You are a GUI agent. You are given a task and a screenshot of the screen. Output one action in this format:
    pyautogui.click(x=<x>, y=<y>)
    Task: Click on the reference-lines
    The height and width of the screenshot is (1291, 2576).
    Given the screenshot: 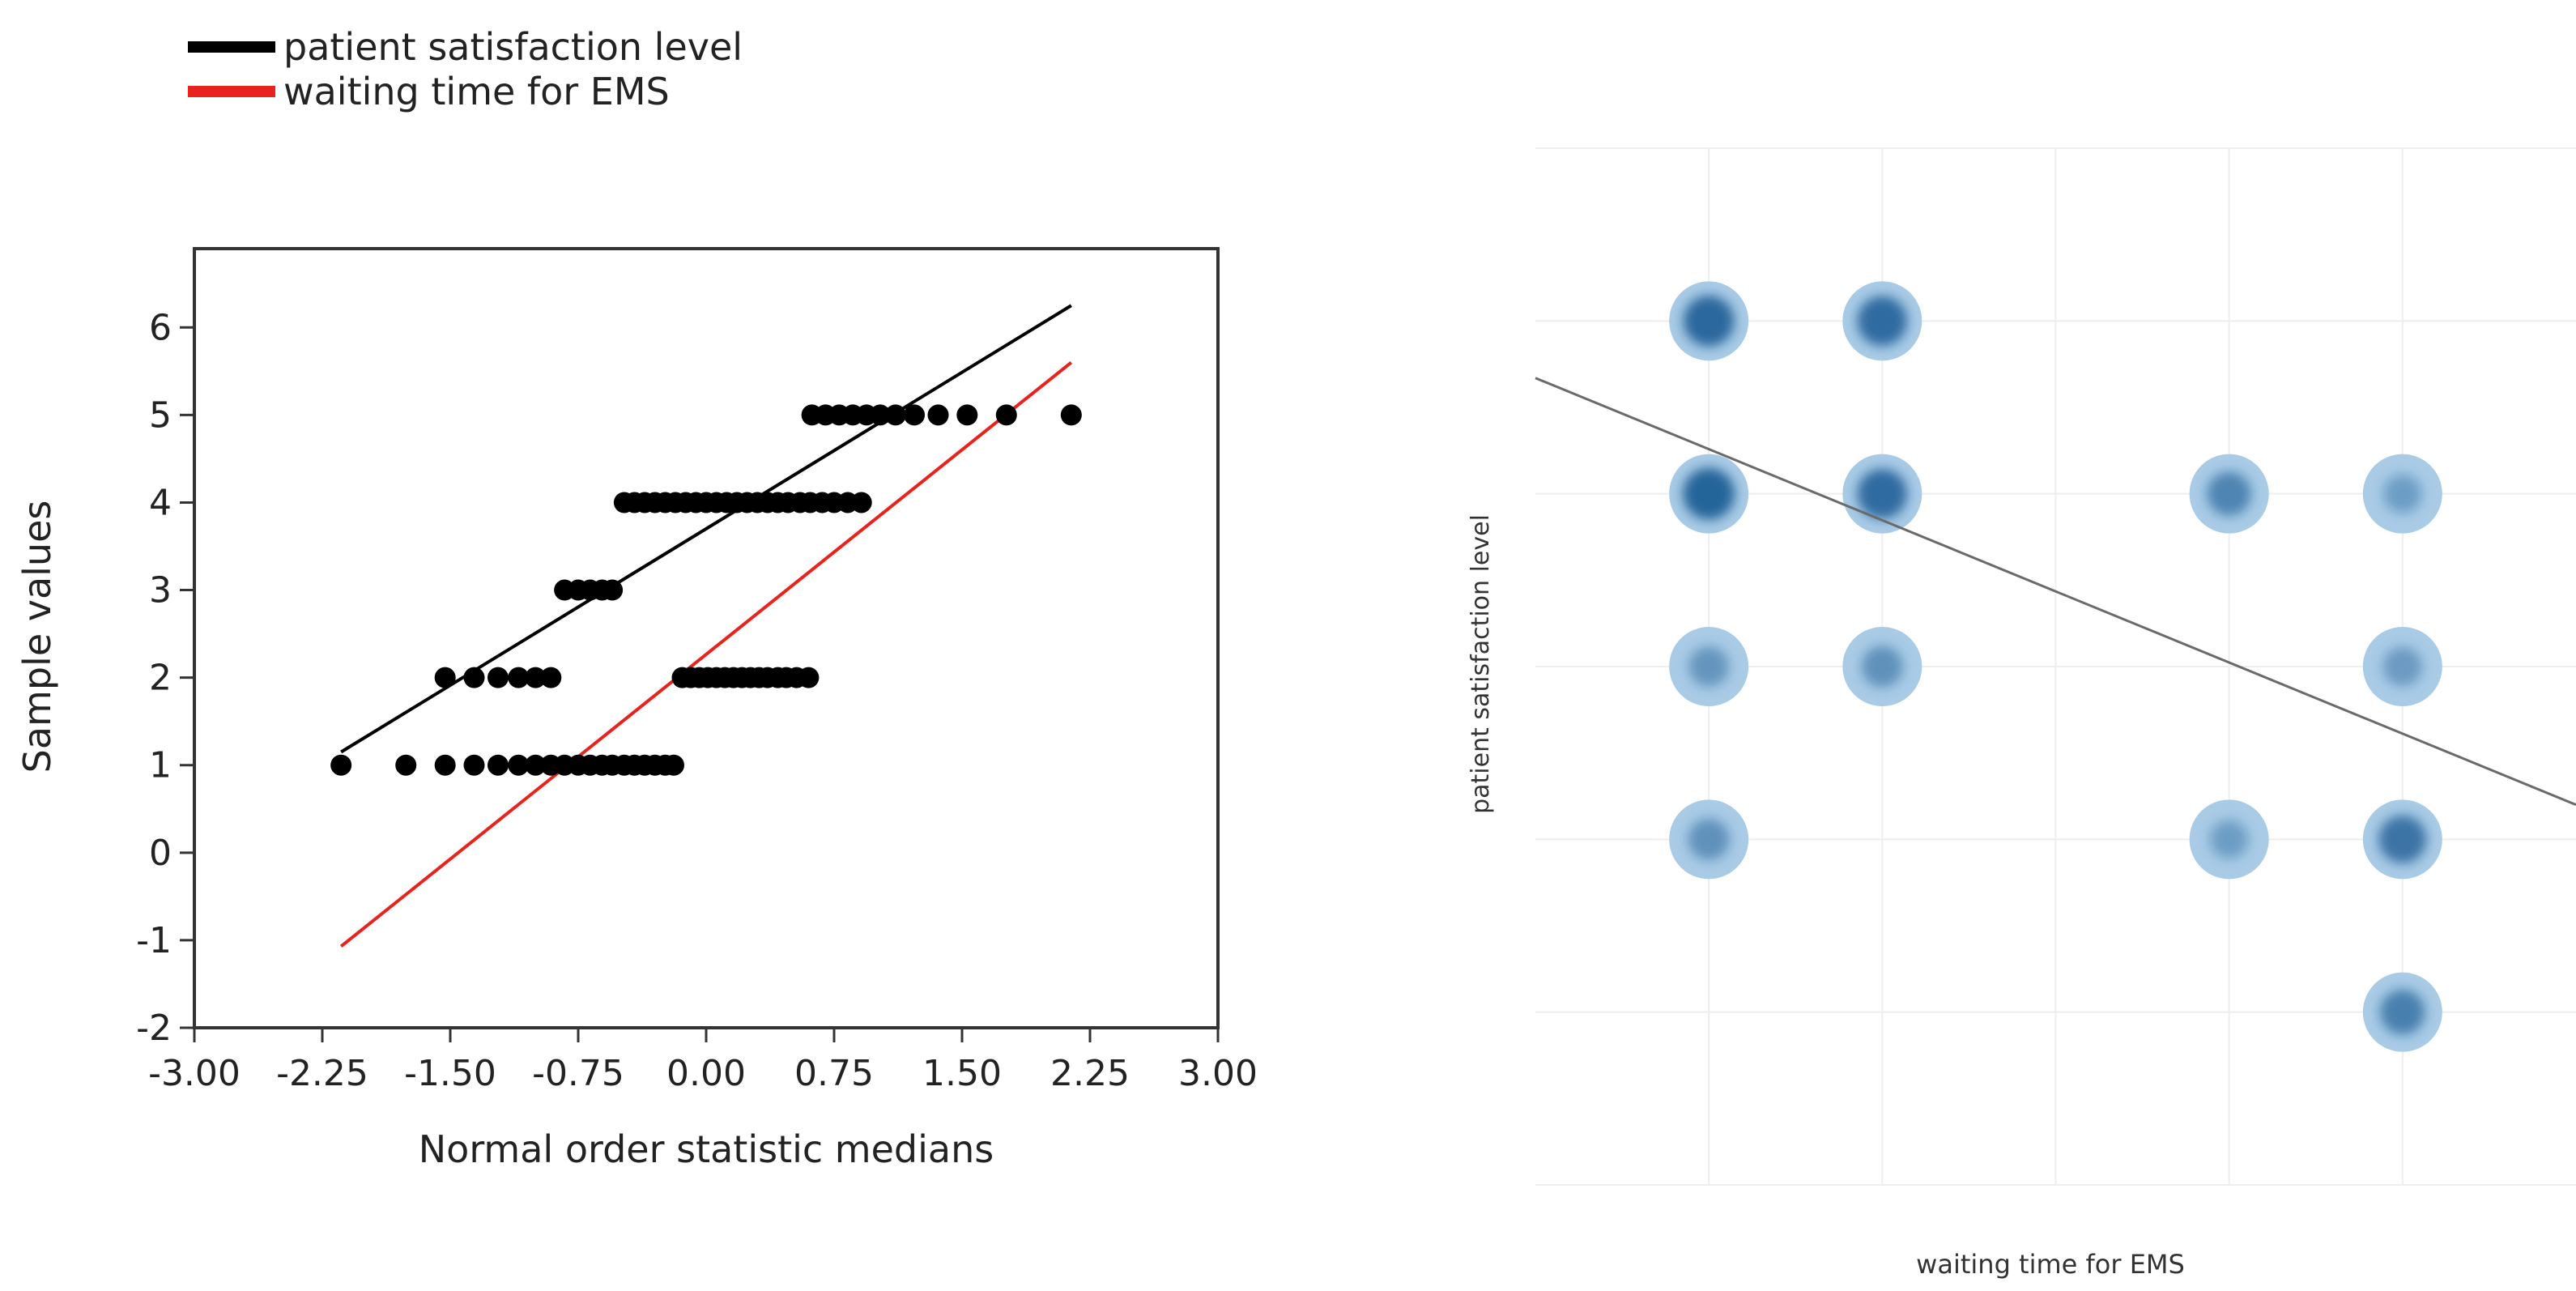 What is the action you would take?
    pyautogui.click(x=706, y=626)
    